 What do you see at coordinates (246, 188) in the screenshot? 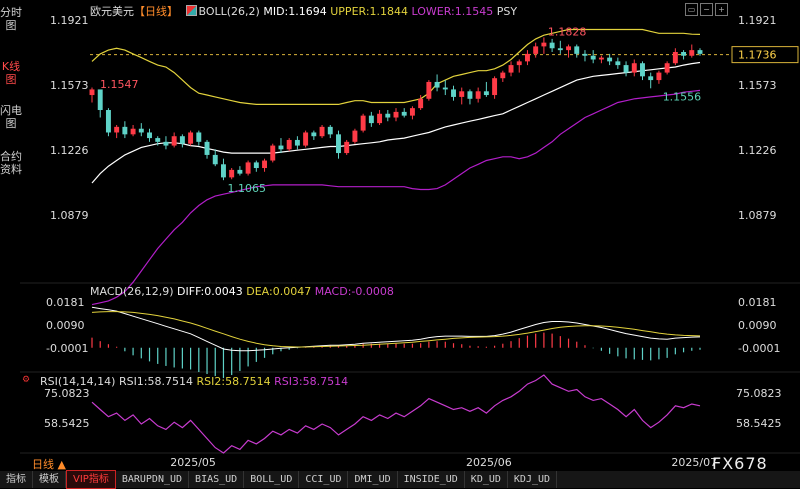
I see `extreme-price-label: 1.1065` at bounding box center [246, 188].